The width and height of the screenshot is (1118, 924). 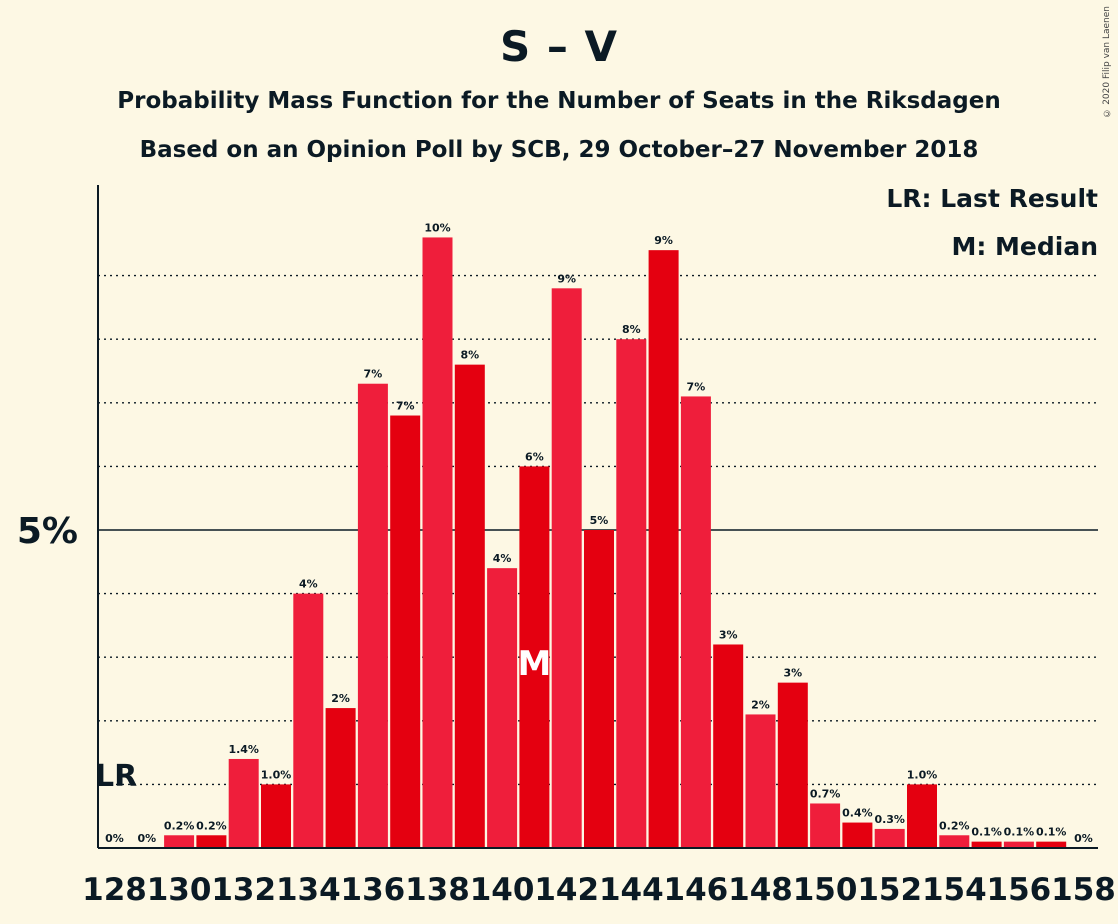 What do you see at coordinates (243, 749) in the screenshot?
I see `data-label-132: 1.4%` at bounding box center [243, 749].